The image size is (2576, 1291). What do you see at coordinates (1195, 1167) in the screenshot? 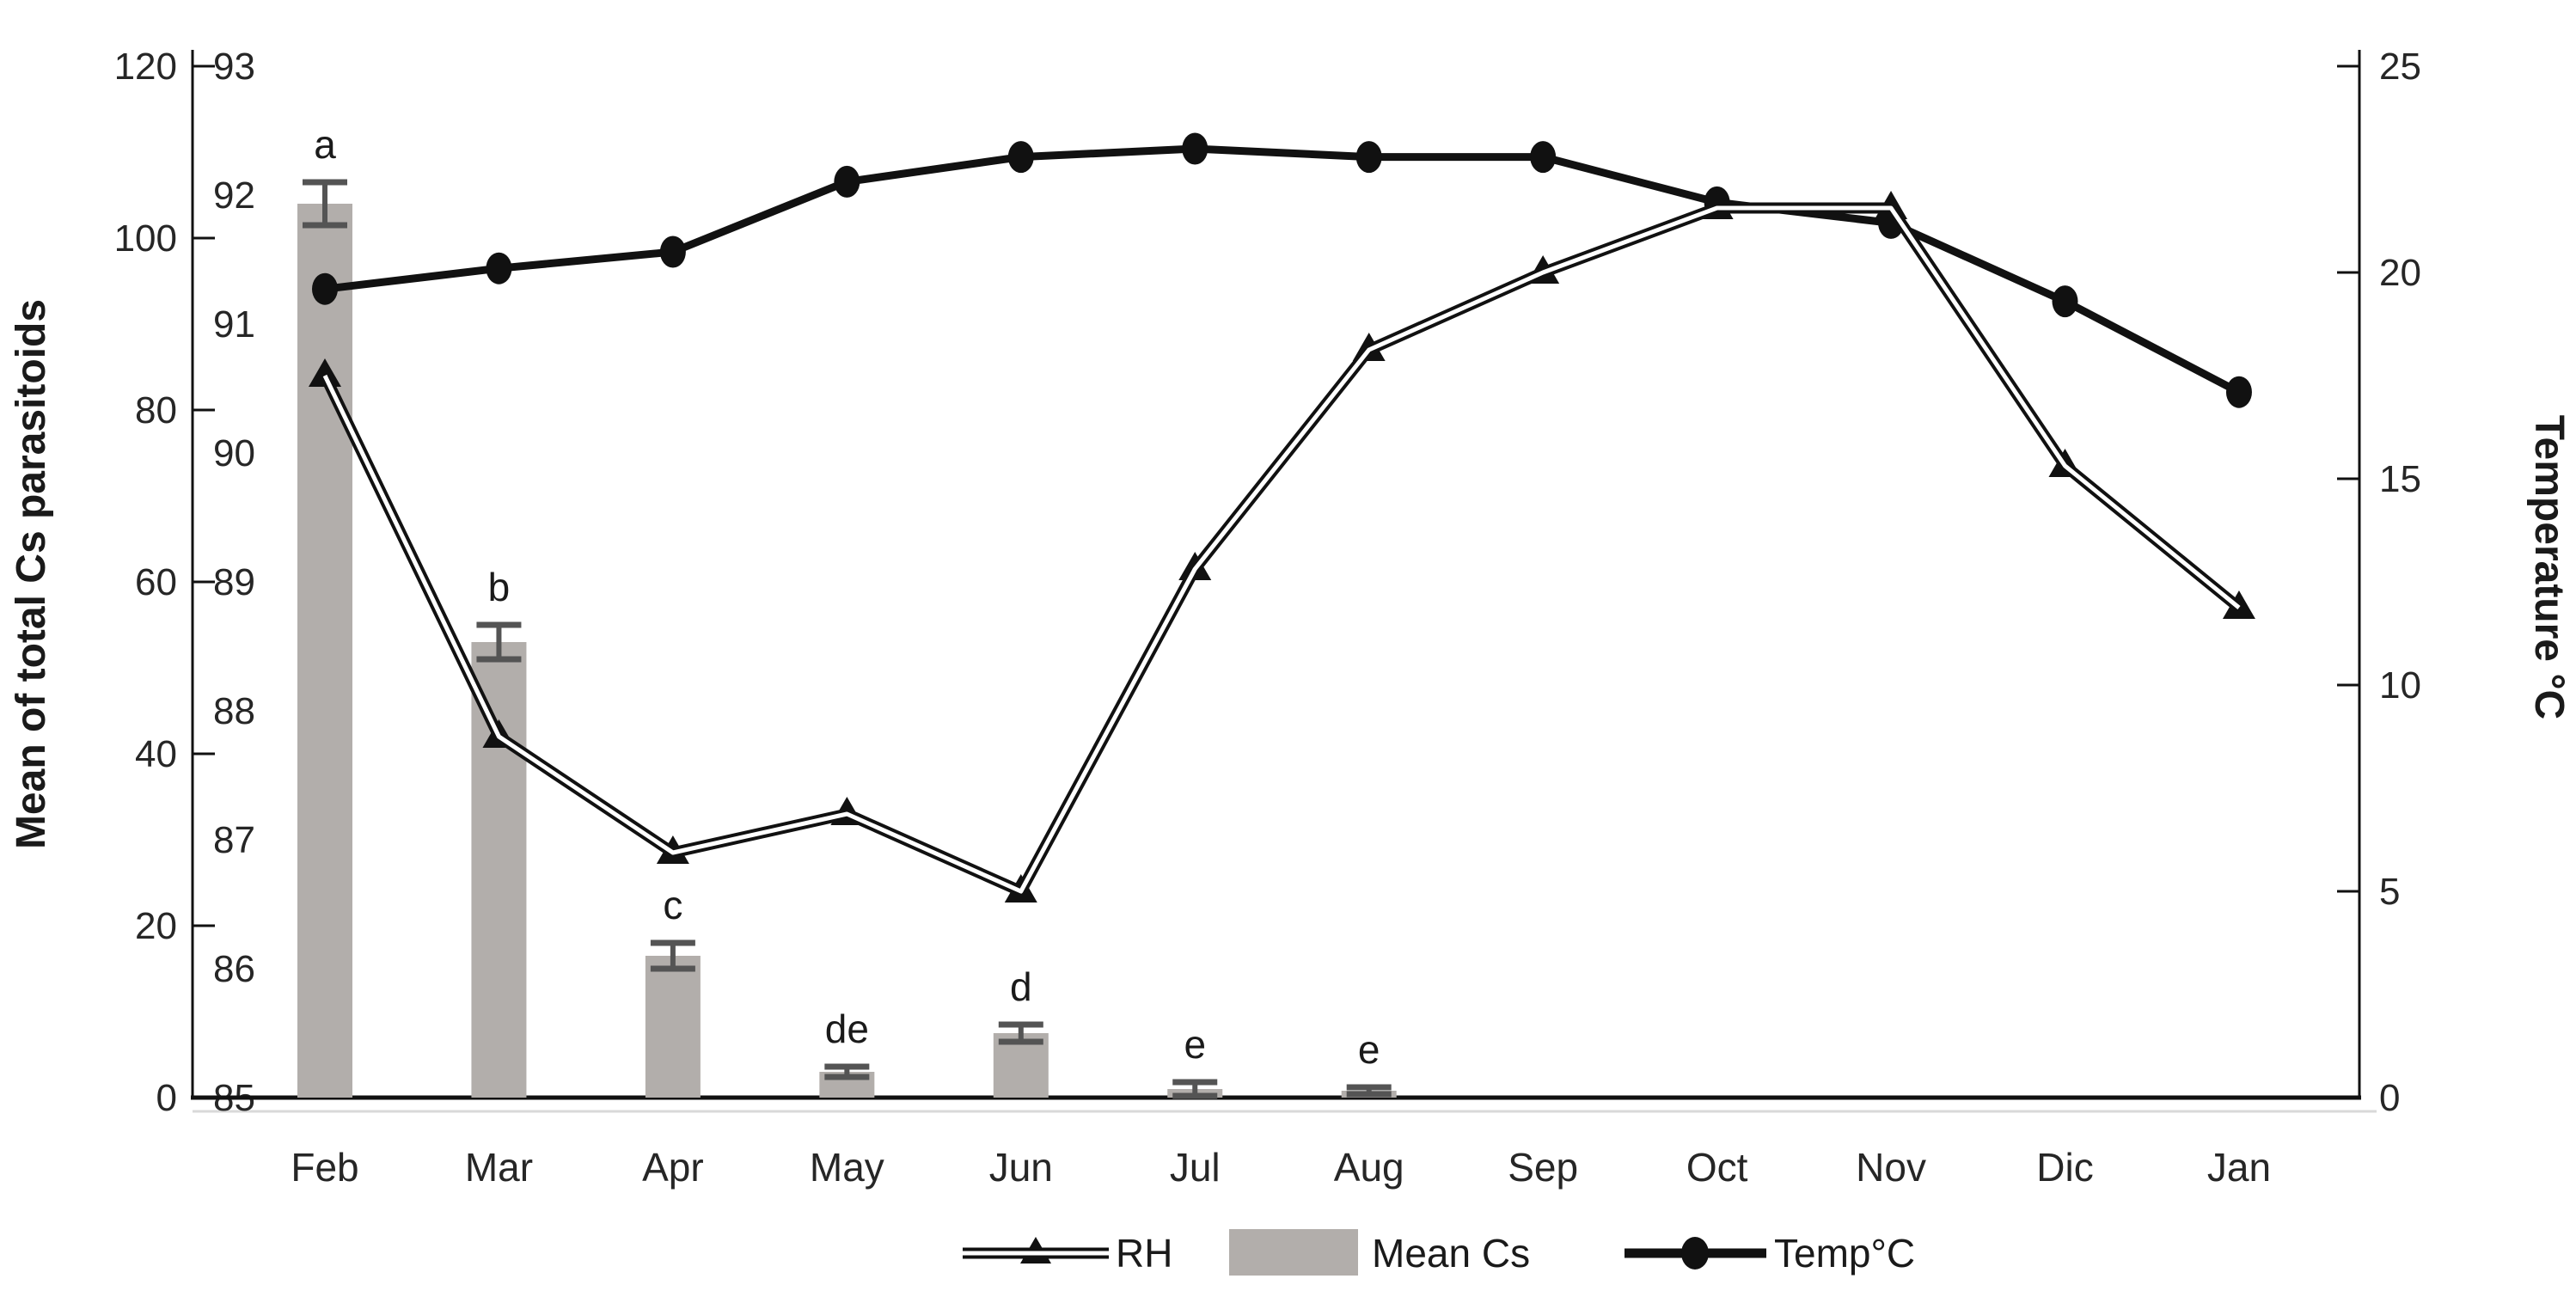
I see `month-label: Jul` at bounding box center [1195, 1167].